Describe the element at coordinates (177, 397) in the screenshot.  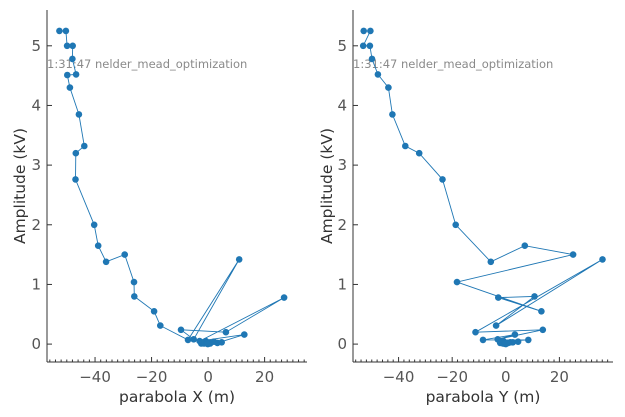
I see `x-axis-label: parabola X (m)` at that location.